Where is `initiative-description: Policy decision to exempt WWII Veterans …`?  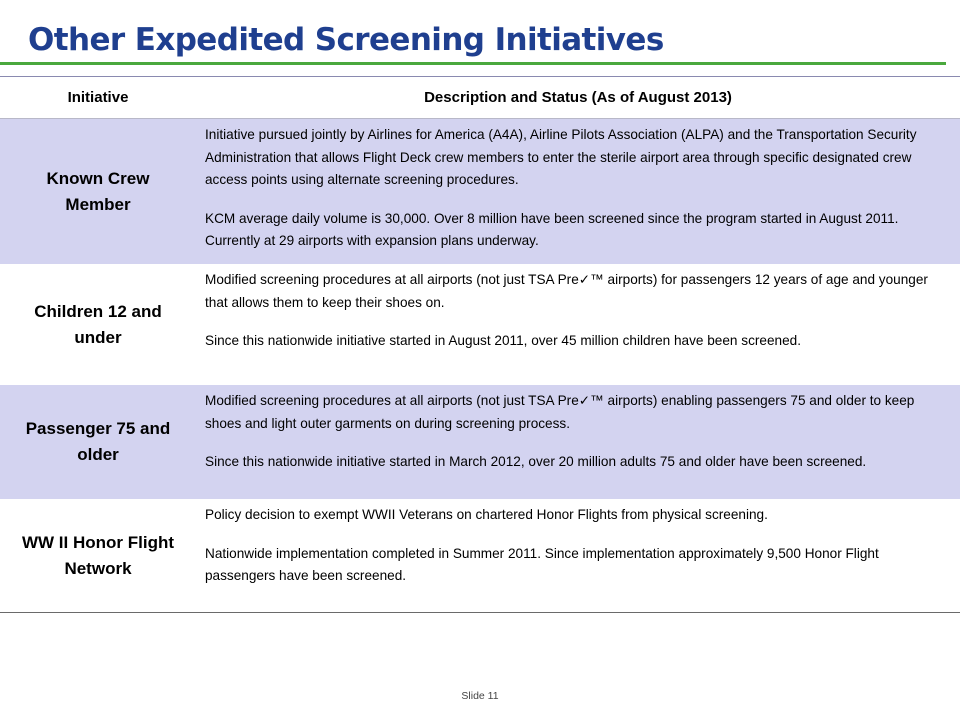 initiative-description: Policy decision to exempt WWII Veterans … is located at coordinates (576, 546).